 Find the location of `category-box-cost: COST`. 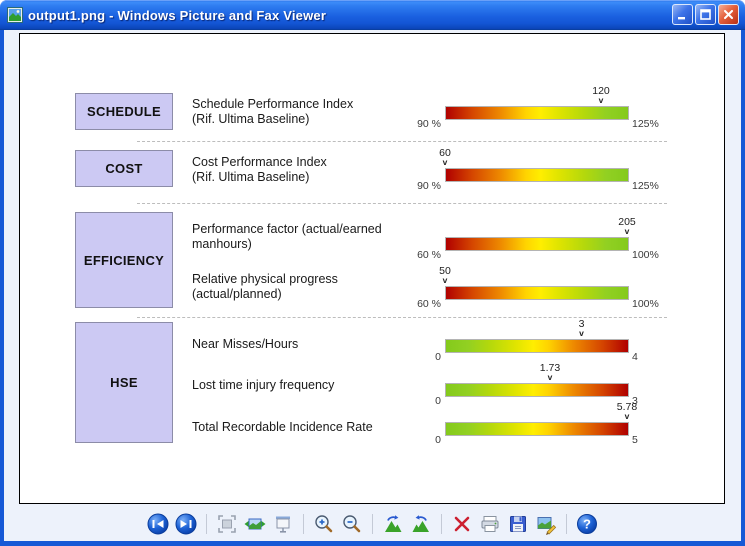

category-box-cost: COST is located at coordinates (124, 168).